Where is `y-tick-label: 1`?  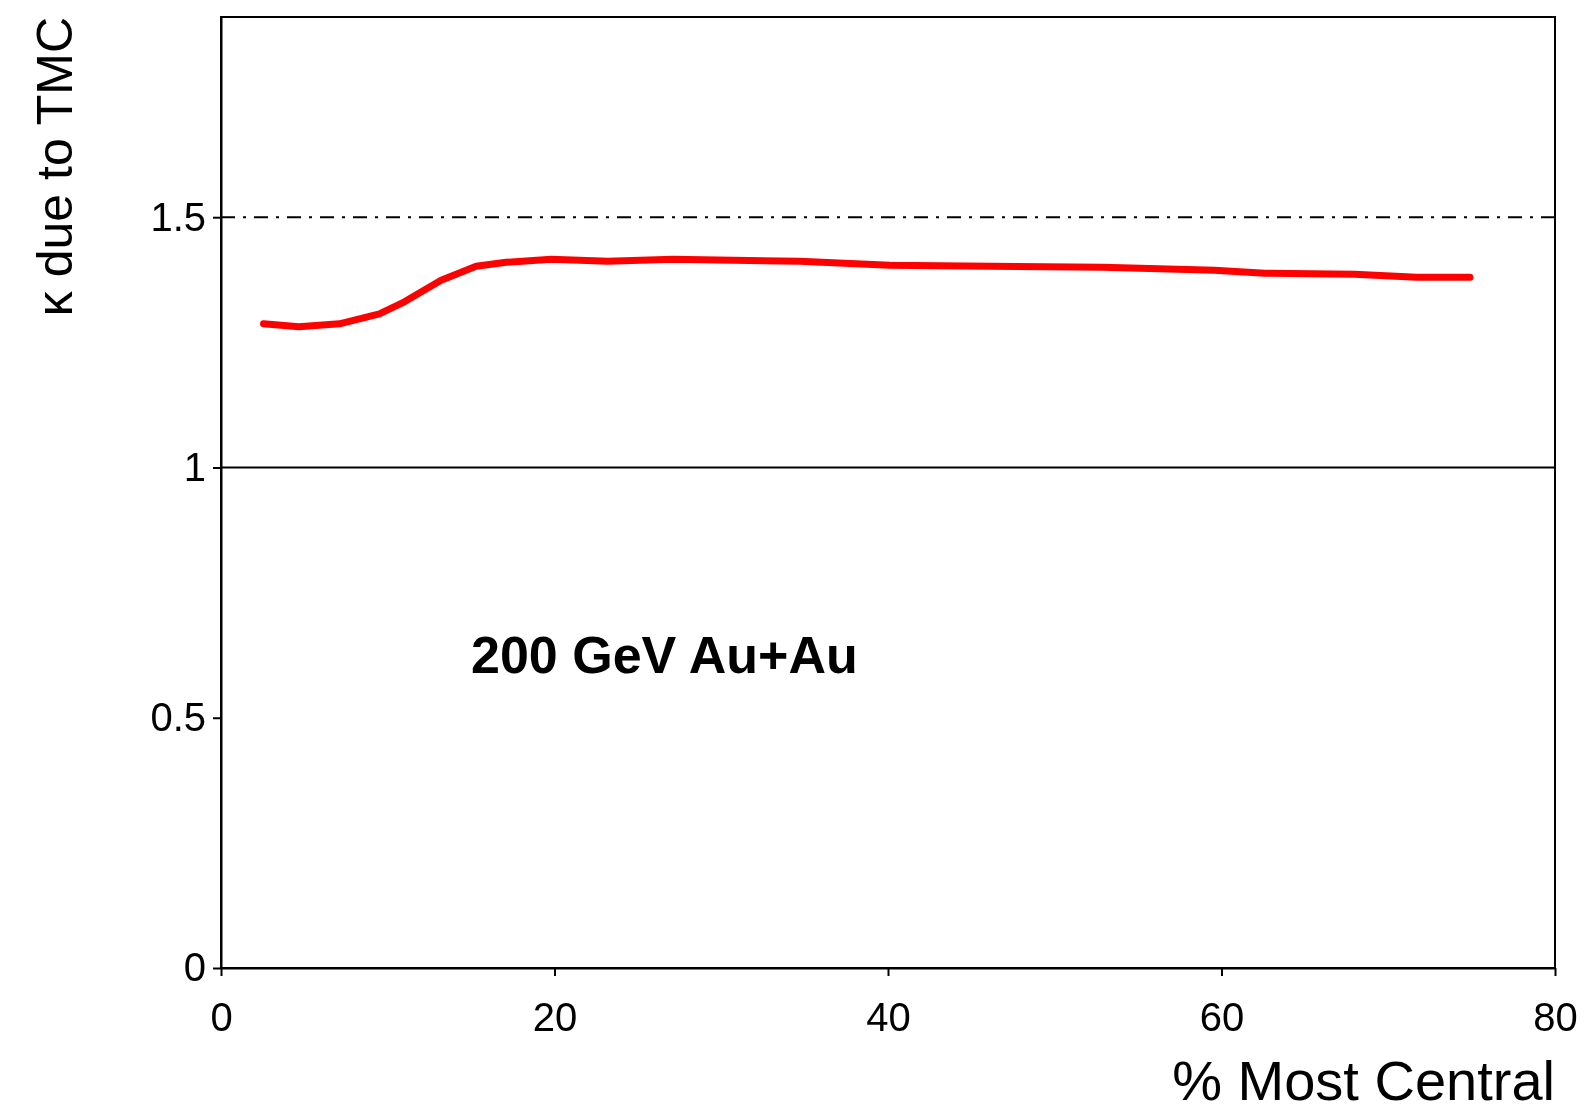 y-tick-label: 1 is located at coordinates (194, 466).